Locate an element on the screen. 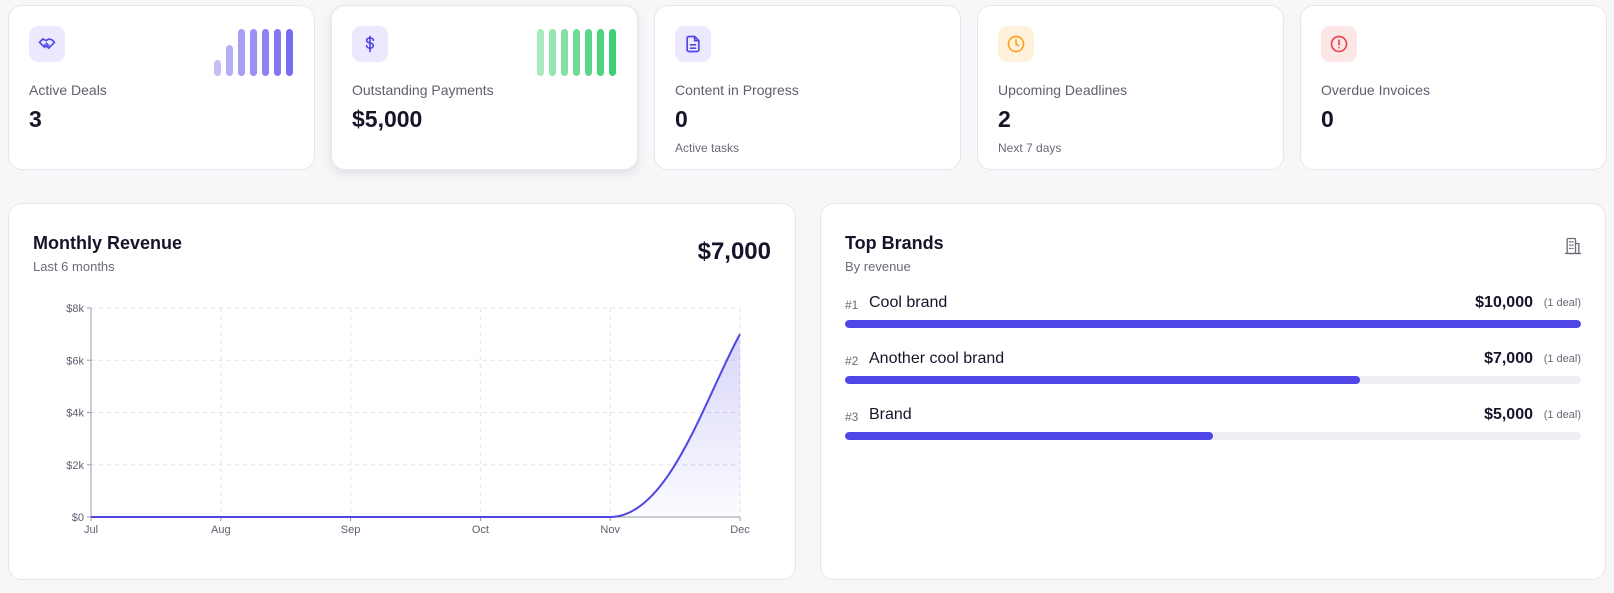 This screenshot has height=593, width=1614. building-icon is located at coordinates (1573, 248).